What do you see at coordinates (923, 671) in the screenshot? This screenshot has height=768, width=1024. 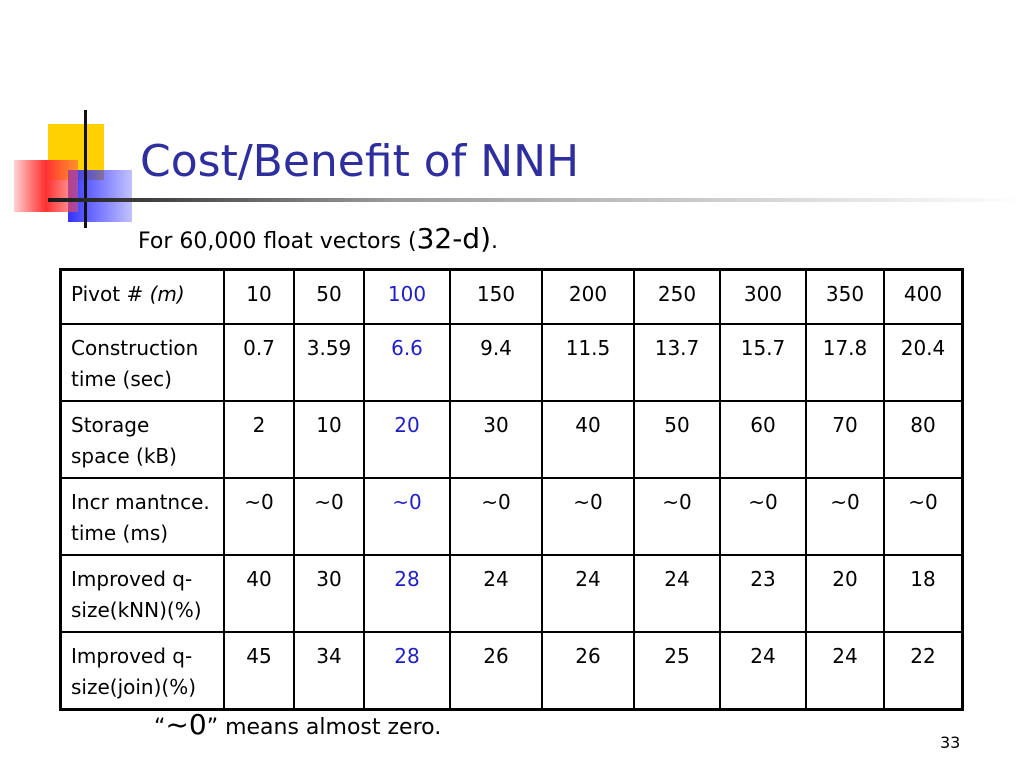 I see `table-cell: 22` at bounding box center [923, 671].